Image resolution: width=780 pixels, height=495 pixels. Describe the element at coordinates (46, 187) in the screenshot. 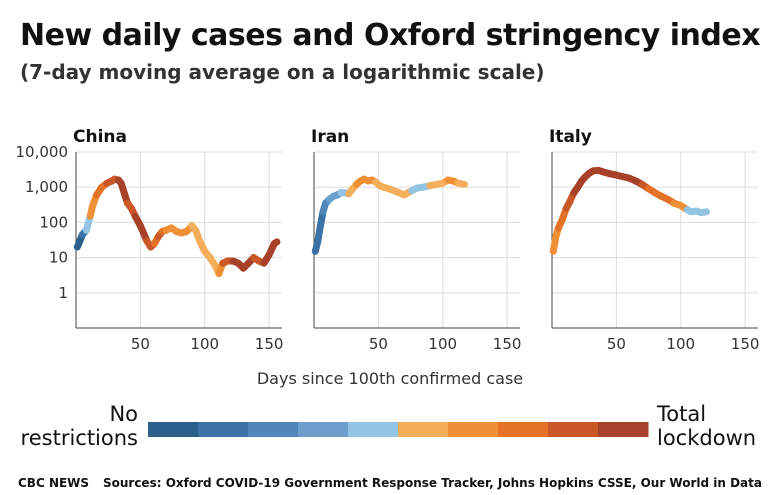

I see `y-tick-label: 1,000` at that location.